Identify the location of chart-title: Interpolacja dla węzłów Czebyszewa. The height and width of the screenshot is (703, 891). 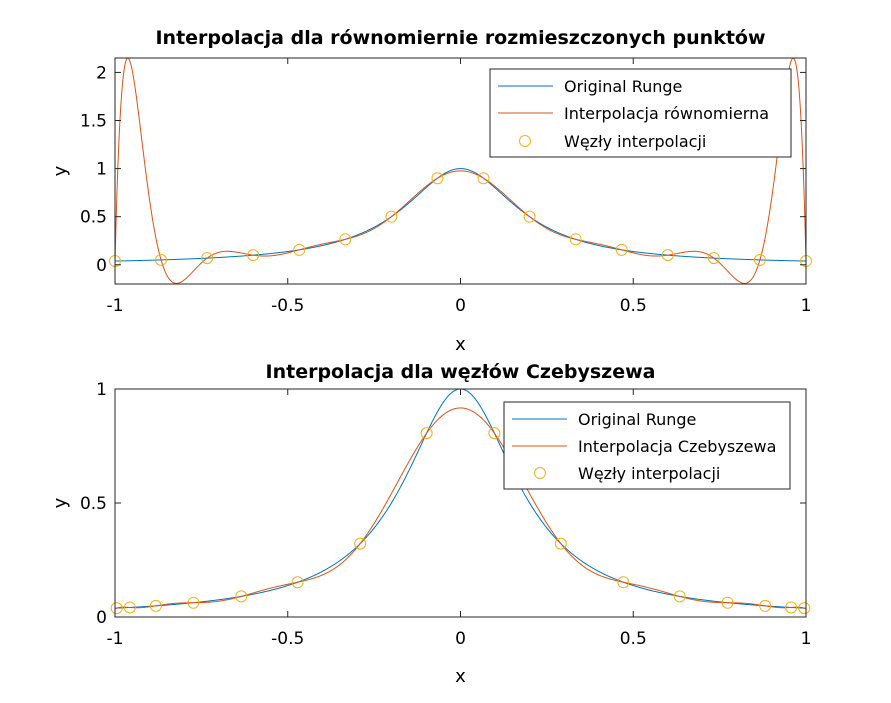
(461, 372).